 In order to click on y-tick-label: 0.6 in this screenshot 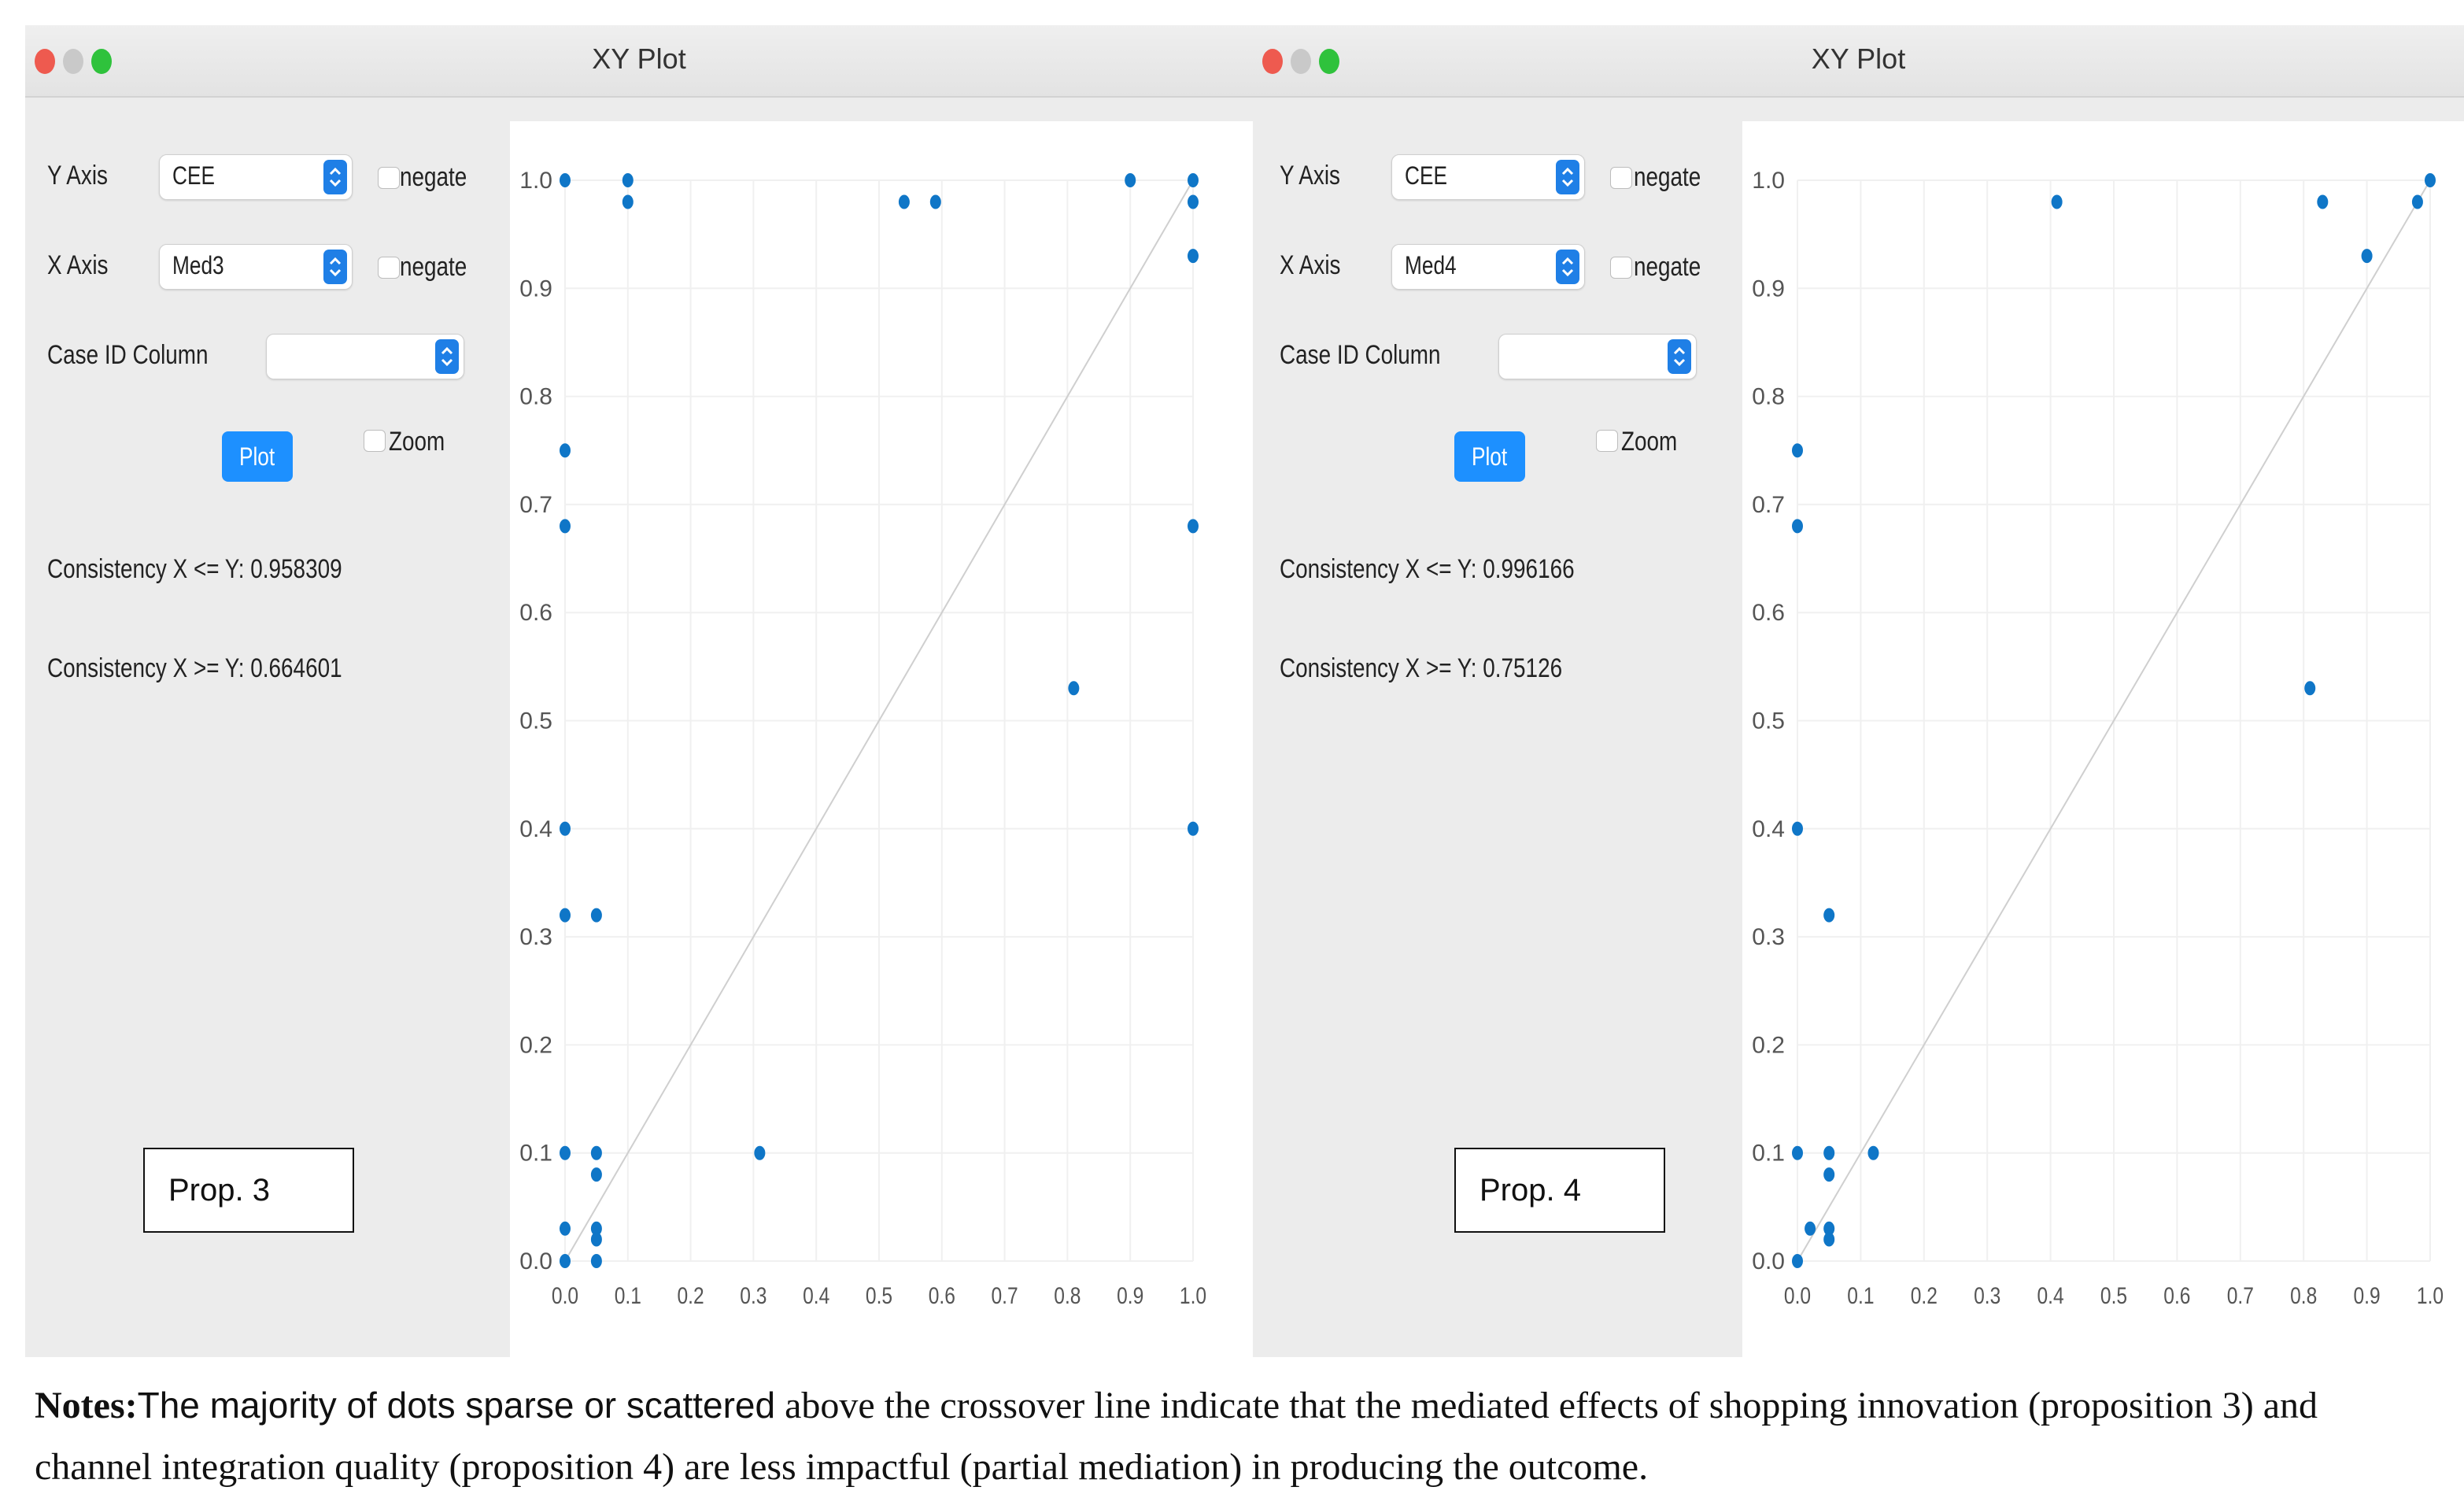, I will do `click(536, 613)`.